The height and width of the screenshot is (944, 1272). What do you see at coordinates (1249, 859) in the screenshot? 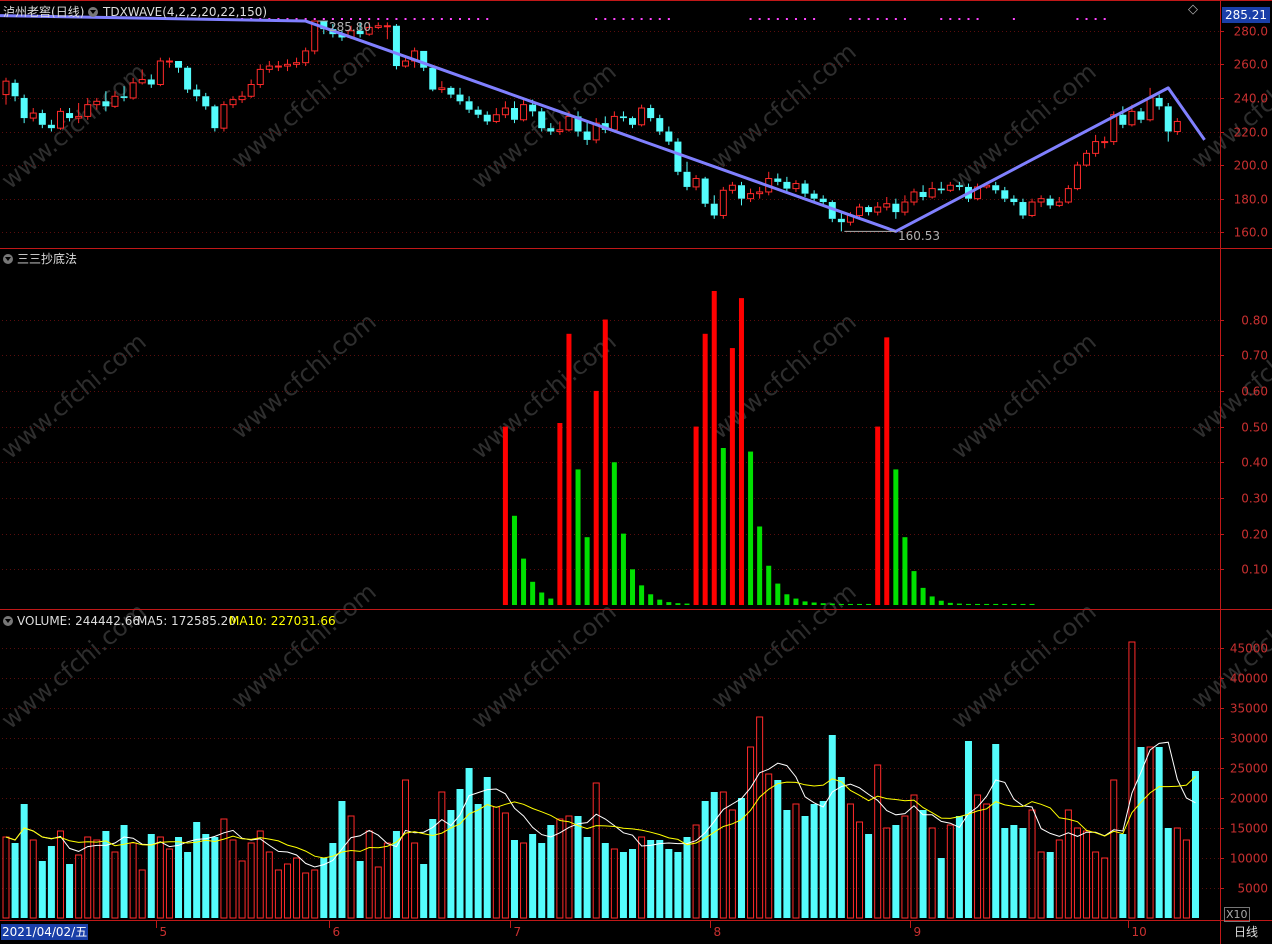
I see `volume-tick-label: 10000` at bounding box center [1249, 859].